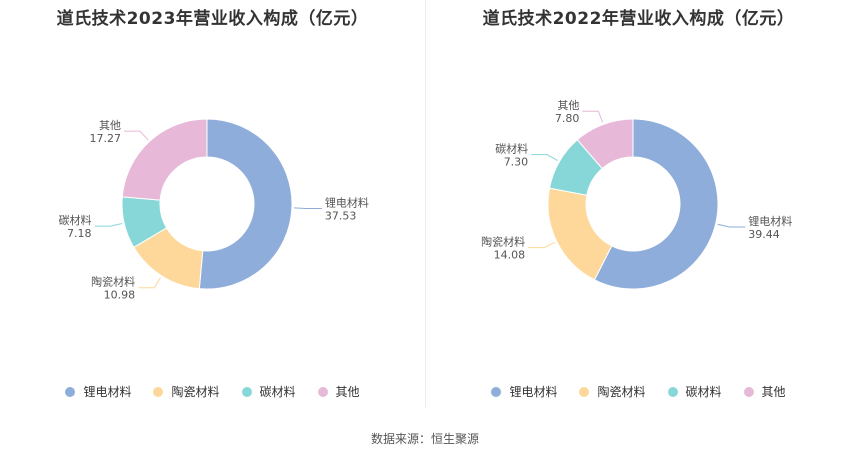 Image resolution: width=850 pixels, height=459 pixels. I want to click on value-label: 37.53, so click(341, 215).